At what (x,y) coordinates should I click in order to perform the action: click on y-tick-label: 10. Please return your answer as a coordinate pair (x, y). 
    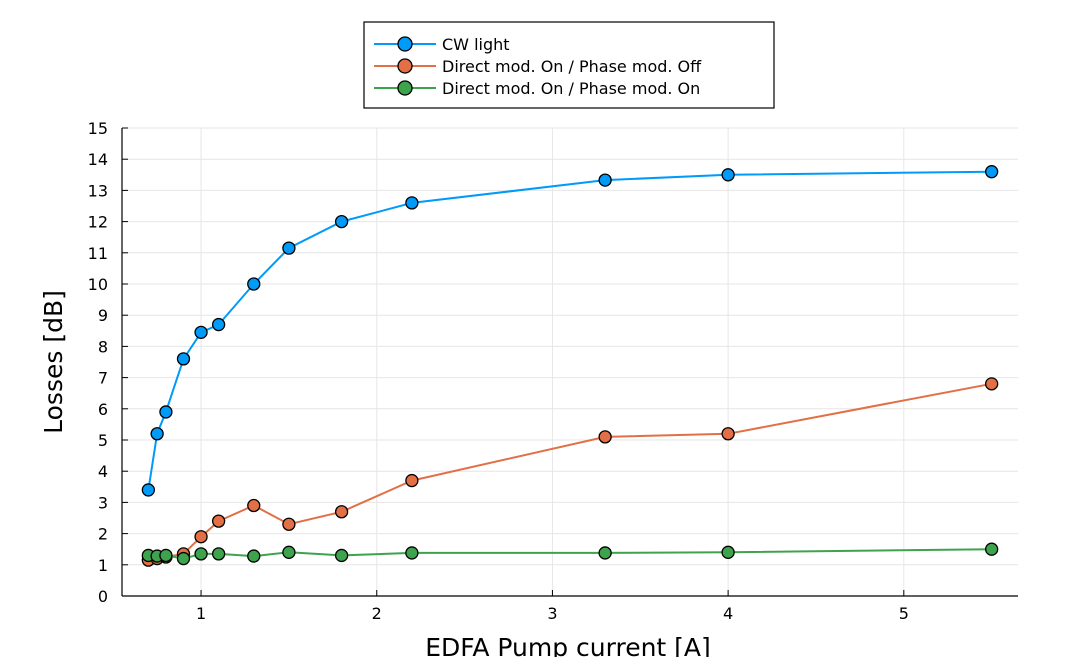
    Looking at the image, I should click on (98, 284).